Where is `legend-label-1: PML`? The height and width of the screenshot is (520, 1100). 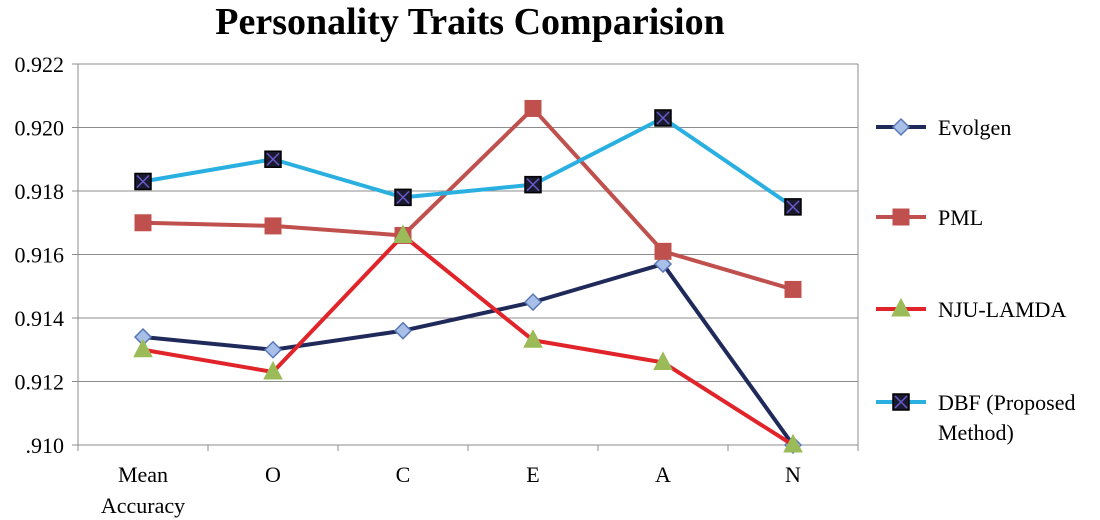
legend-label-1: PML is located at coordinates (960, 217).